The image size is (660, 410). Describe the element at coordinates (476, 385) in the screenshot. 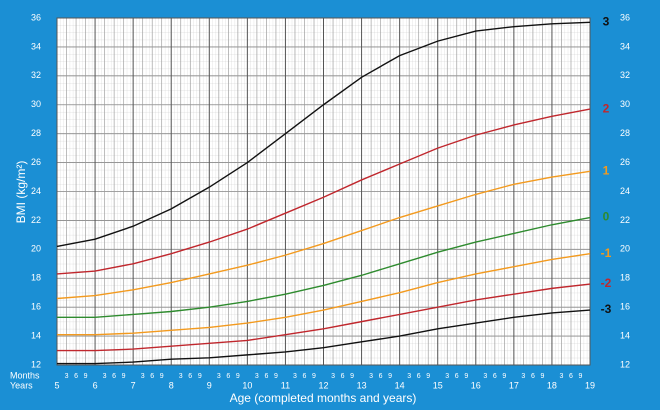

I see `x-tick-label: 16` at that location.